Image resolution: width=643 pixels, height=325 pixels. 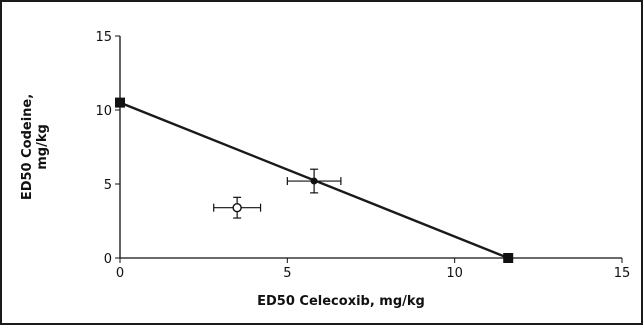 What do you see at coordinates (42, 147) in the screenshot?
I see `y-axis-title-line-2: mg/kg` at bounding box center [42, 147].